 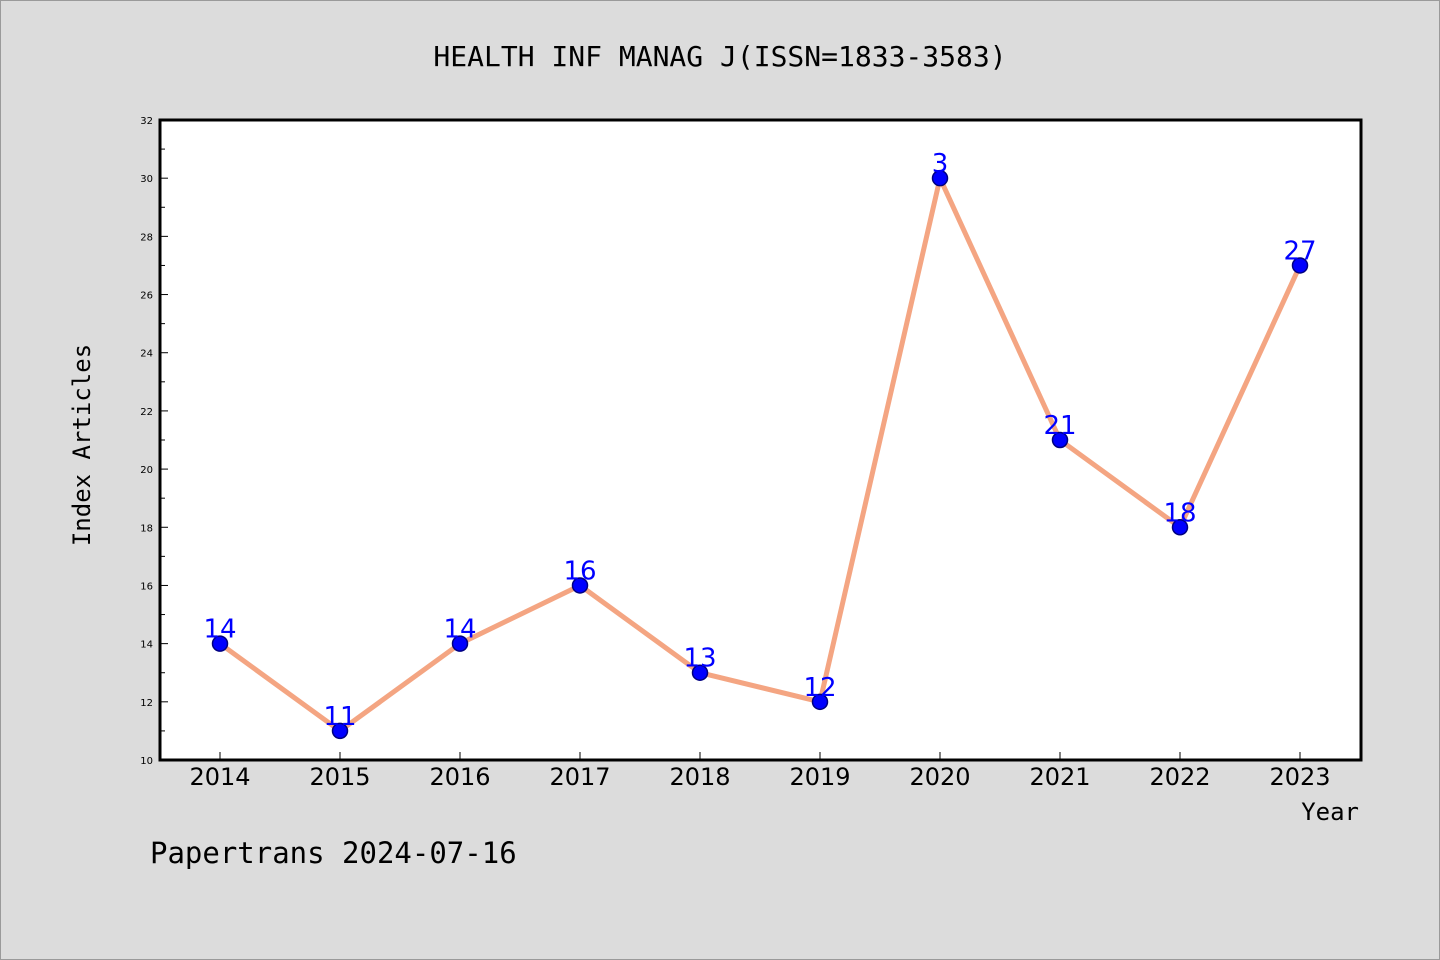 I want to click on data-label: 12, so click(x=819, y=688).